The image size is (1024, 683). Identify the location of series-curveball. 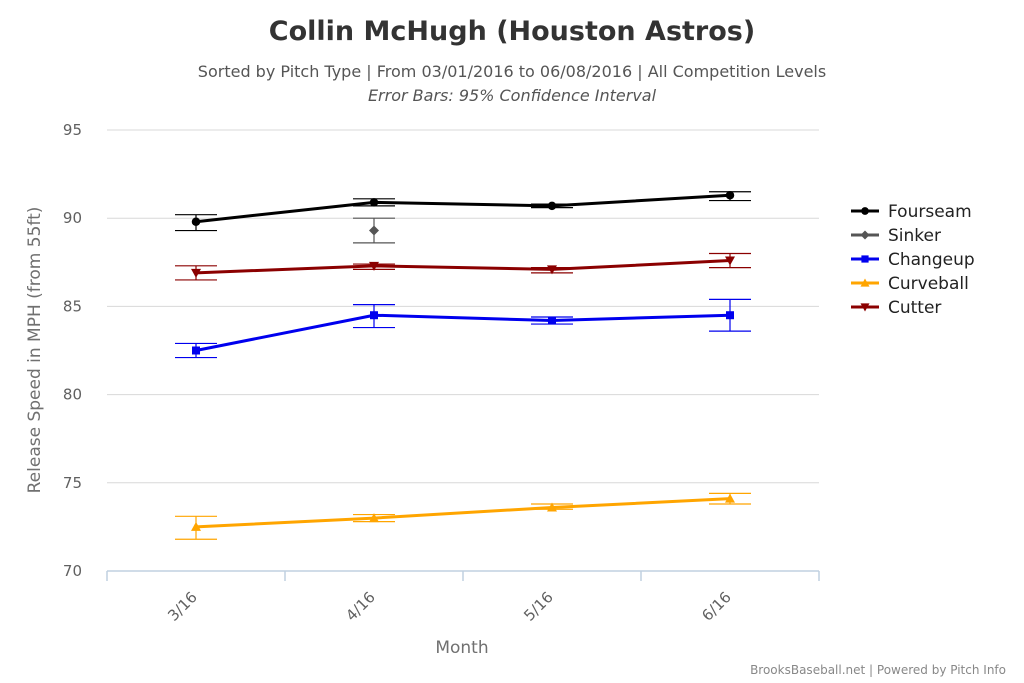
(463, 516).